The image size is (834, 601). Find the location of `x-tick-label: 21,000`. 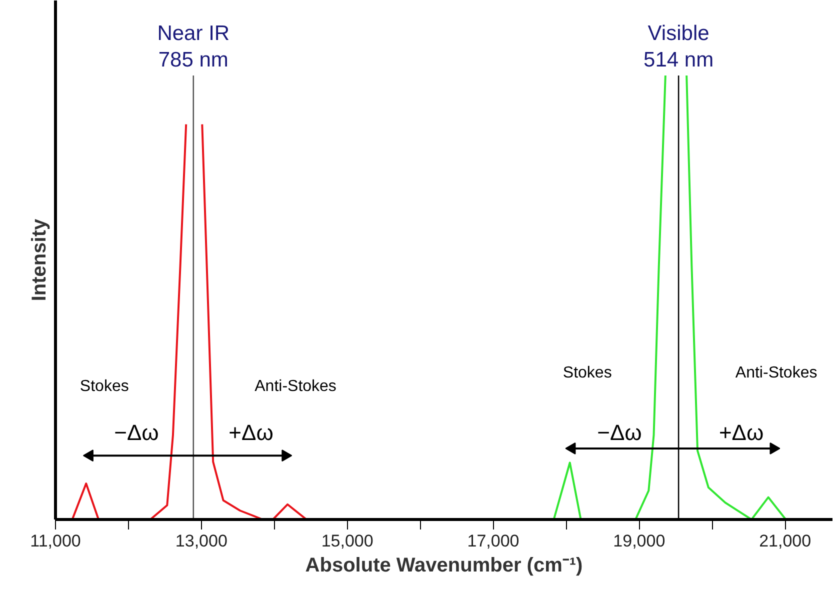

x-tick-label: 21,000 is located at coordinates (785, 541).